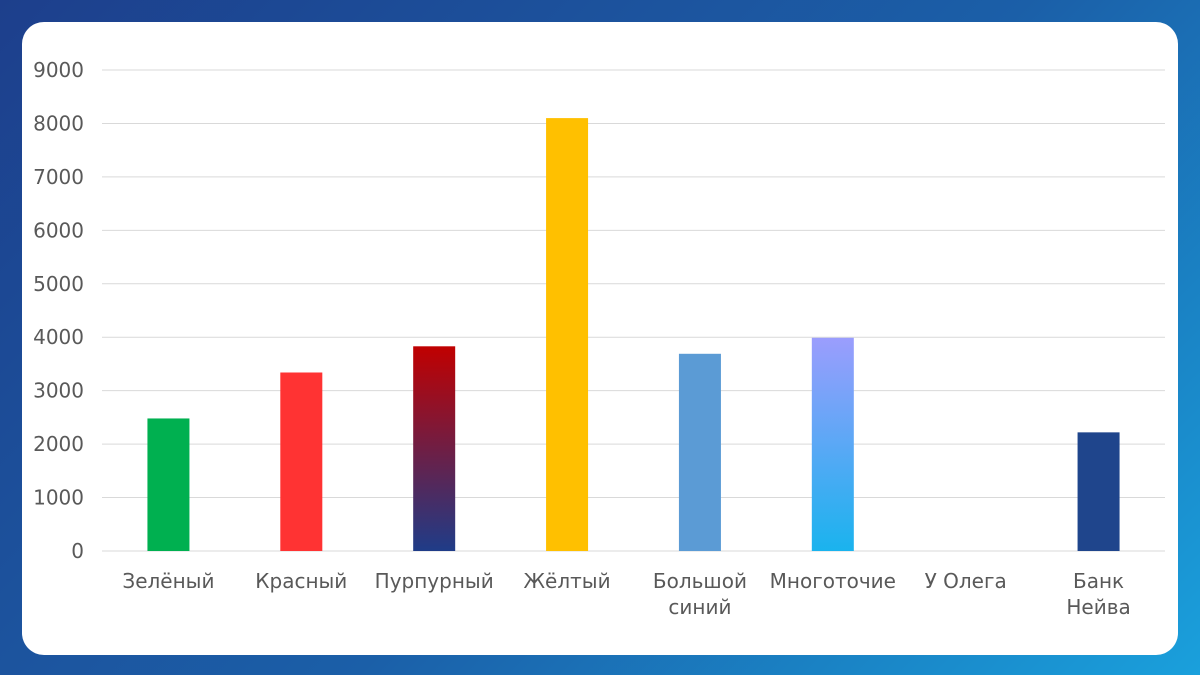 Image resolution: width=1200 pixels, height=675 pixels. I want to click on y-tick-label: 8000, so click(58, 123).